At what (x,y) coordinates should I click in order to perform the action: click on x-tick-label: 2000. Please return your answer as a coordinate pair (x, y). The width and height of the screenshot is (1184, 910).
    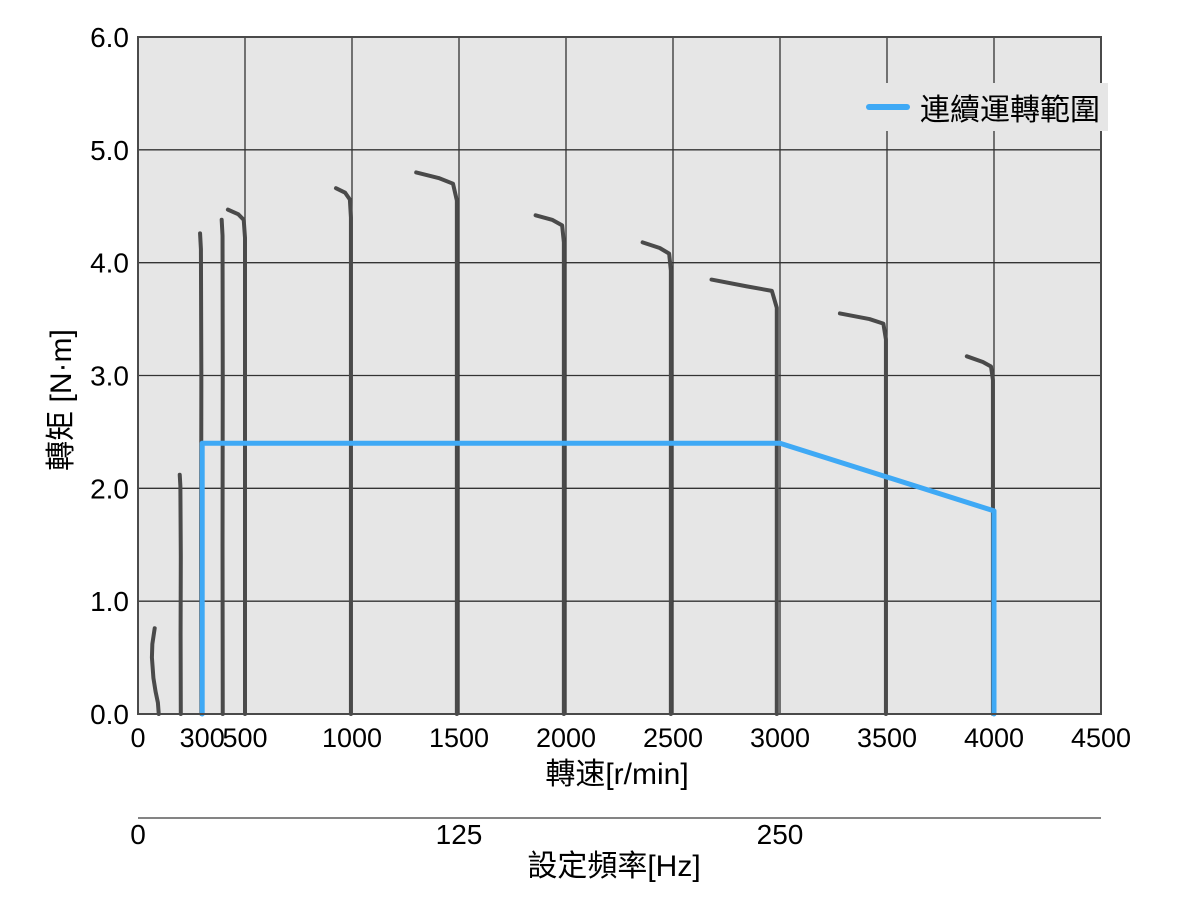
    Looking at the image, I should click on (566, 738).